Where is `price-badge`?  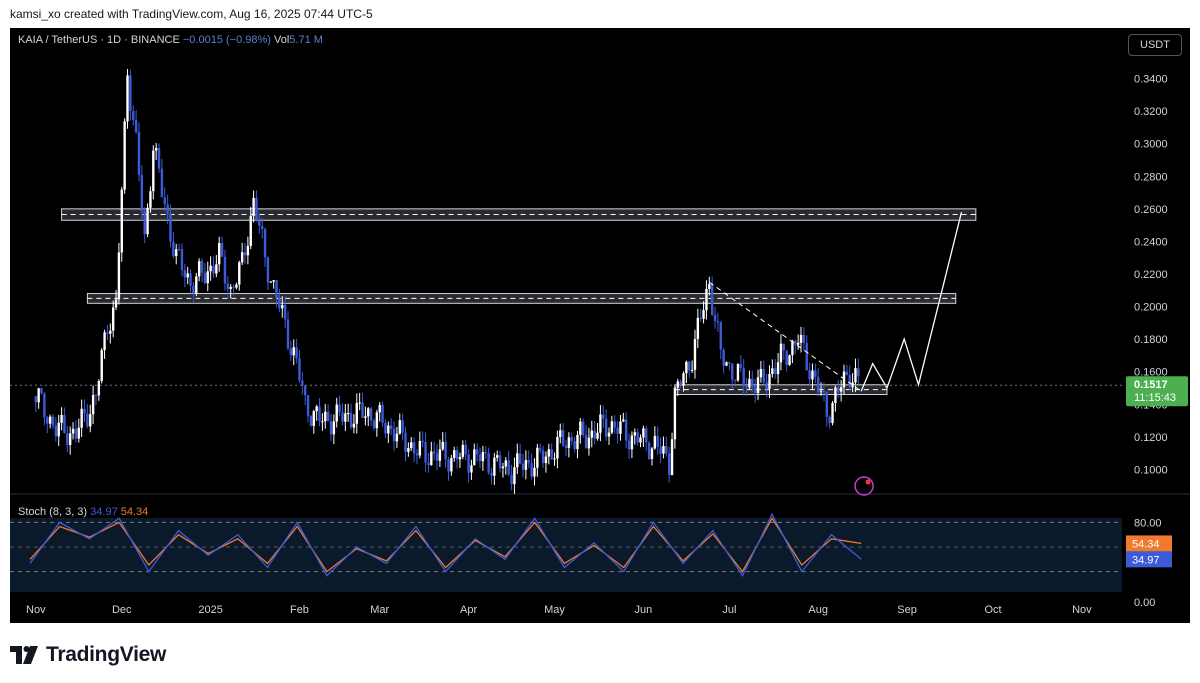
price-badge is located at coordinates (1157, 391).